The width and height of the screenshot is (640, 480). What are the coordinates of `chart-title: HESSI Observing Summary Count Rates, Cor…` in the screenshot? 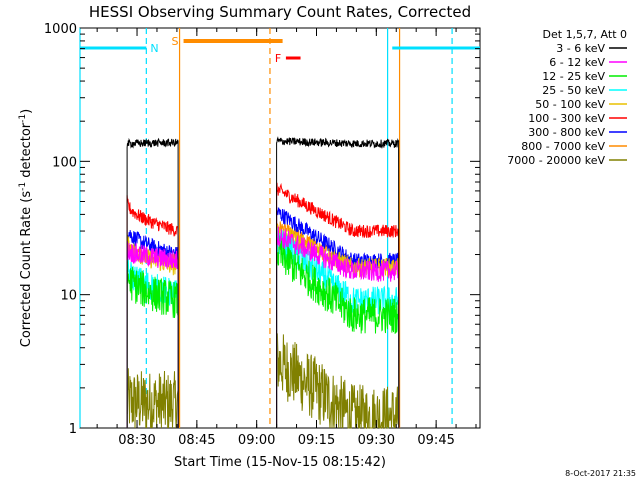 It's located at (280, 12).